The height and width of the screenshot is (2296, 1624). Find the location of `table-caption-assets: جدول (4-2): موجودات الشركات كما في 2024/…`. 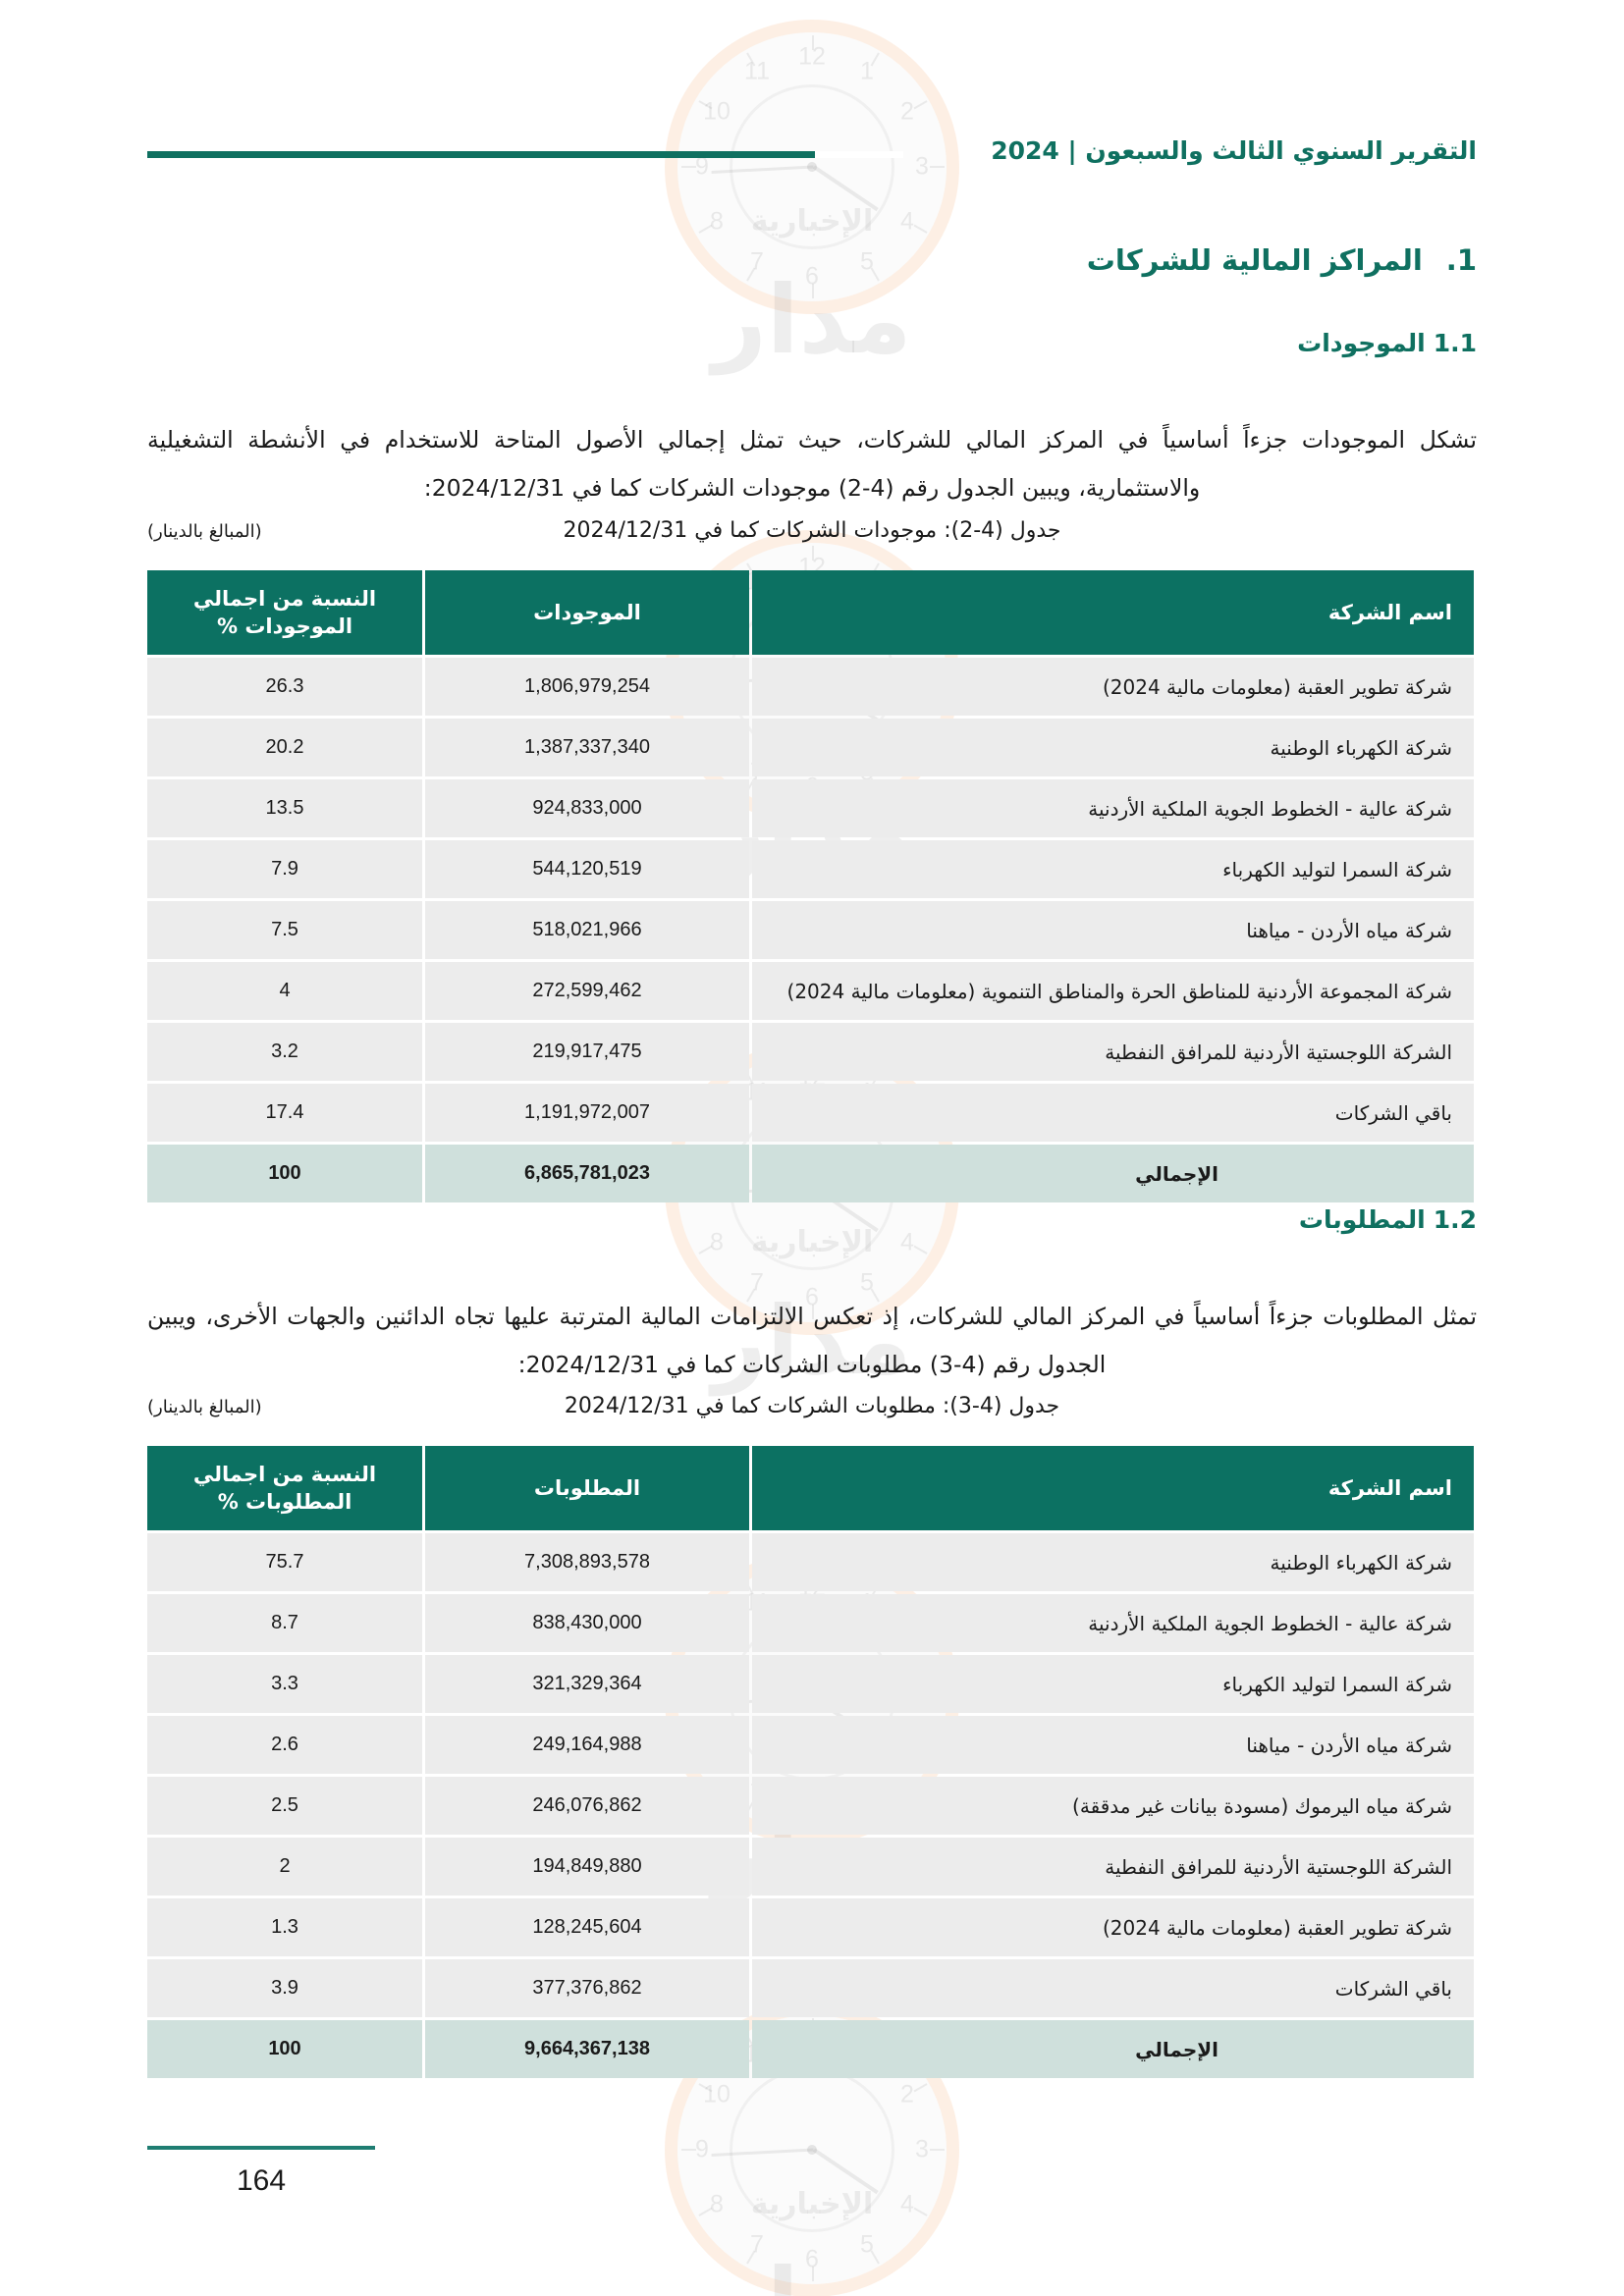

table-caption-assets: جدول (4-2): موجودات الشركات كما في 2024/… is located at coordinates (812, 530).